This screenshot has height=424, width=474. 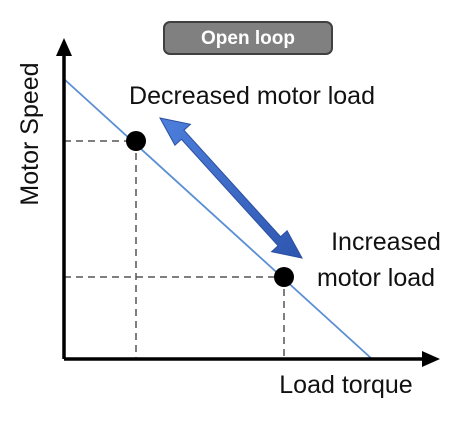 What do you see at coordinates (431, 359) in the screenshot?
I see `x-axis-arrowhead` at bounding box center [431, 359].